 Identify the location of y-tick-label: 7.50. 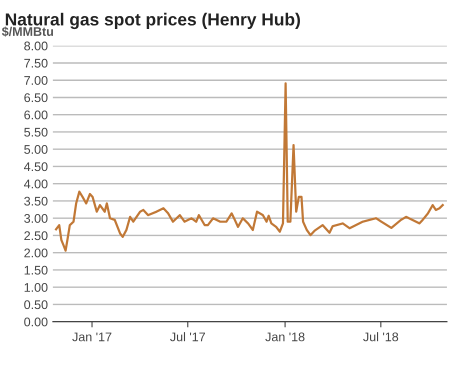
(36, 63).